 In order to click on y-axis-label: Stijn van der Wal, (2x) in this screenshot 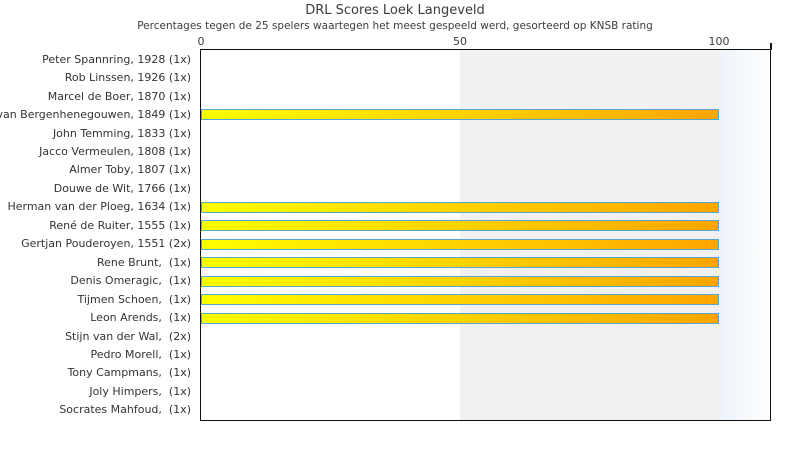, I will do `click(128, 336)`.